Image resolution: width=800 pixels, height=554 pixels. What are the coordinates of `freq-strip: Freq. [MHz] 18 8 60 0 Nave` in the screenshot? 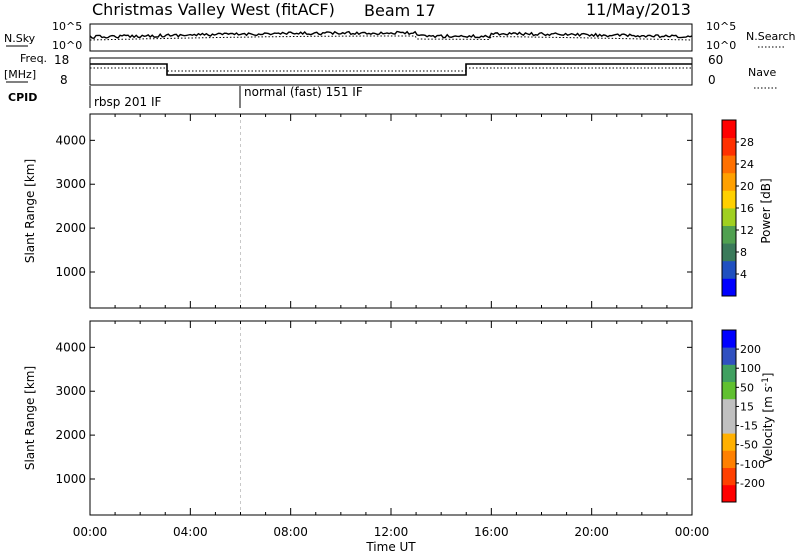 It's located at (391, 70).